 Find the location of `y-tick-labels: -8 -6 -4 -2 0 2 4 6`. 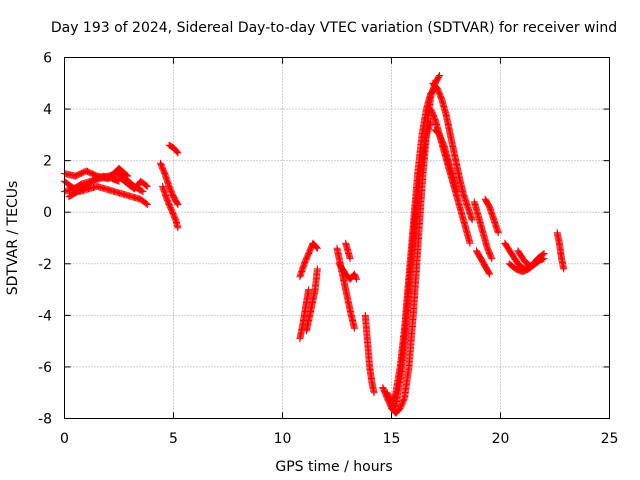

y-tick-labels: -8 -6 -4 -2 0 2 4 6 is located at coordinates (45, 239).